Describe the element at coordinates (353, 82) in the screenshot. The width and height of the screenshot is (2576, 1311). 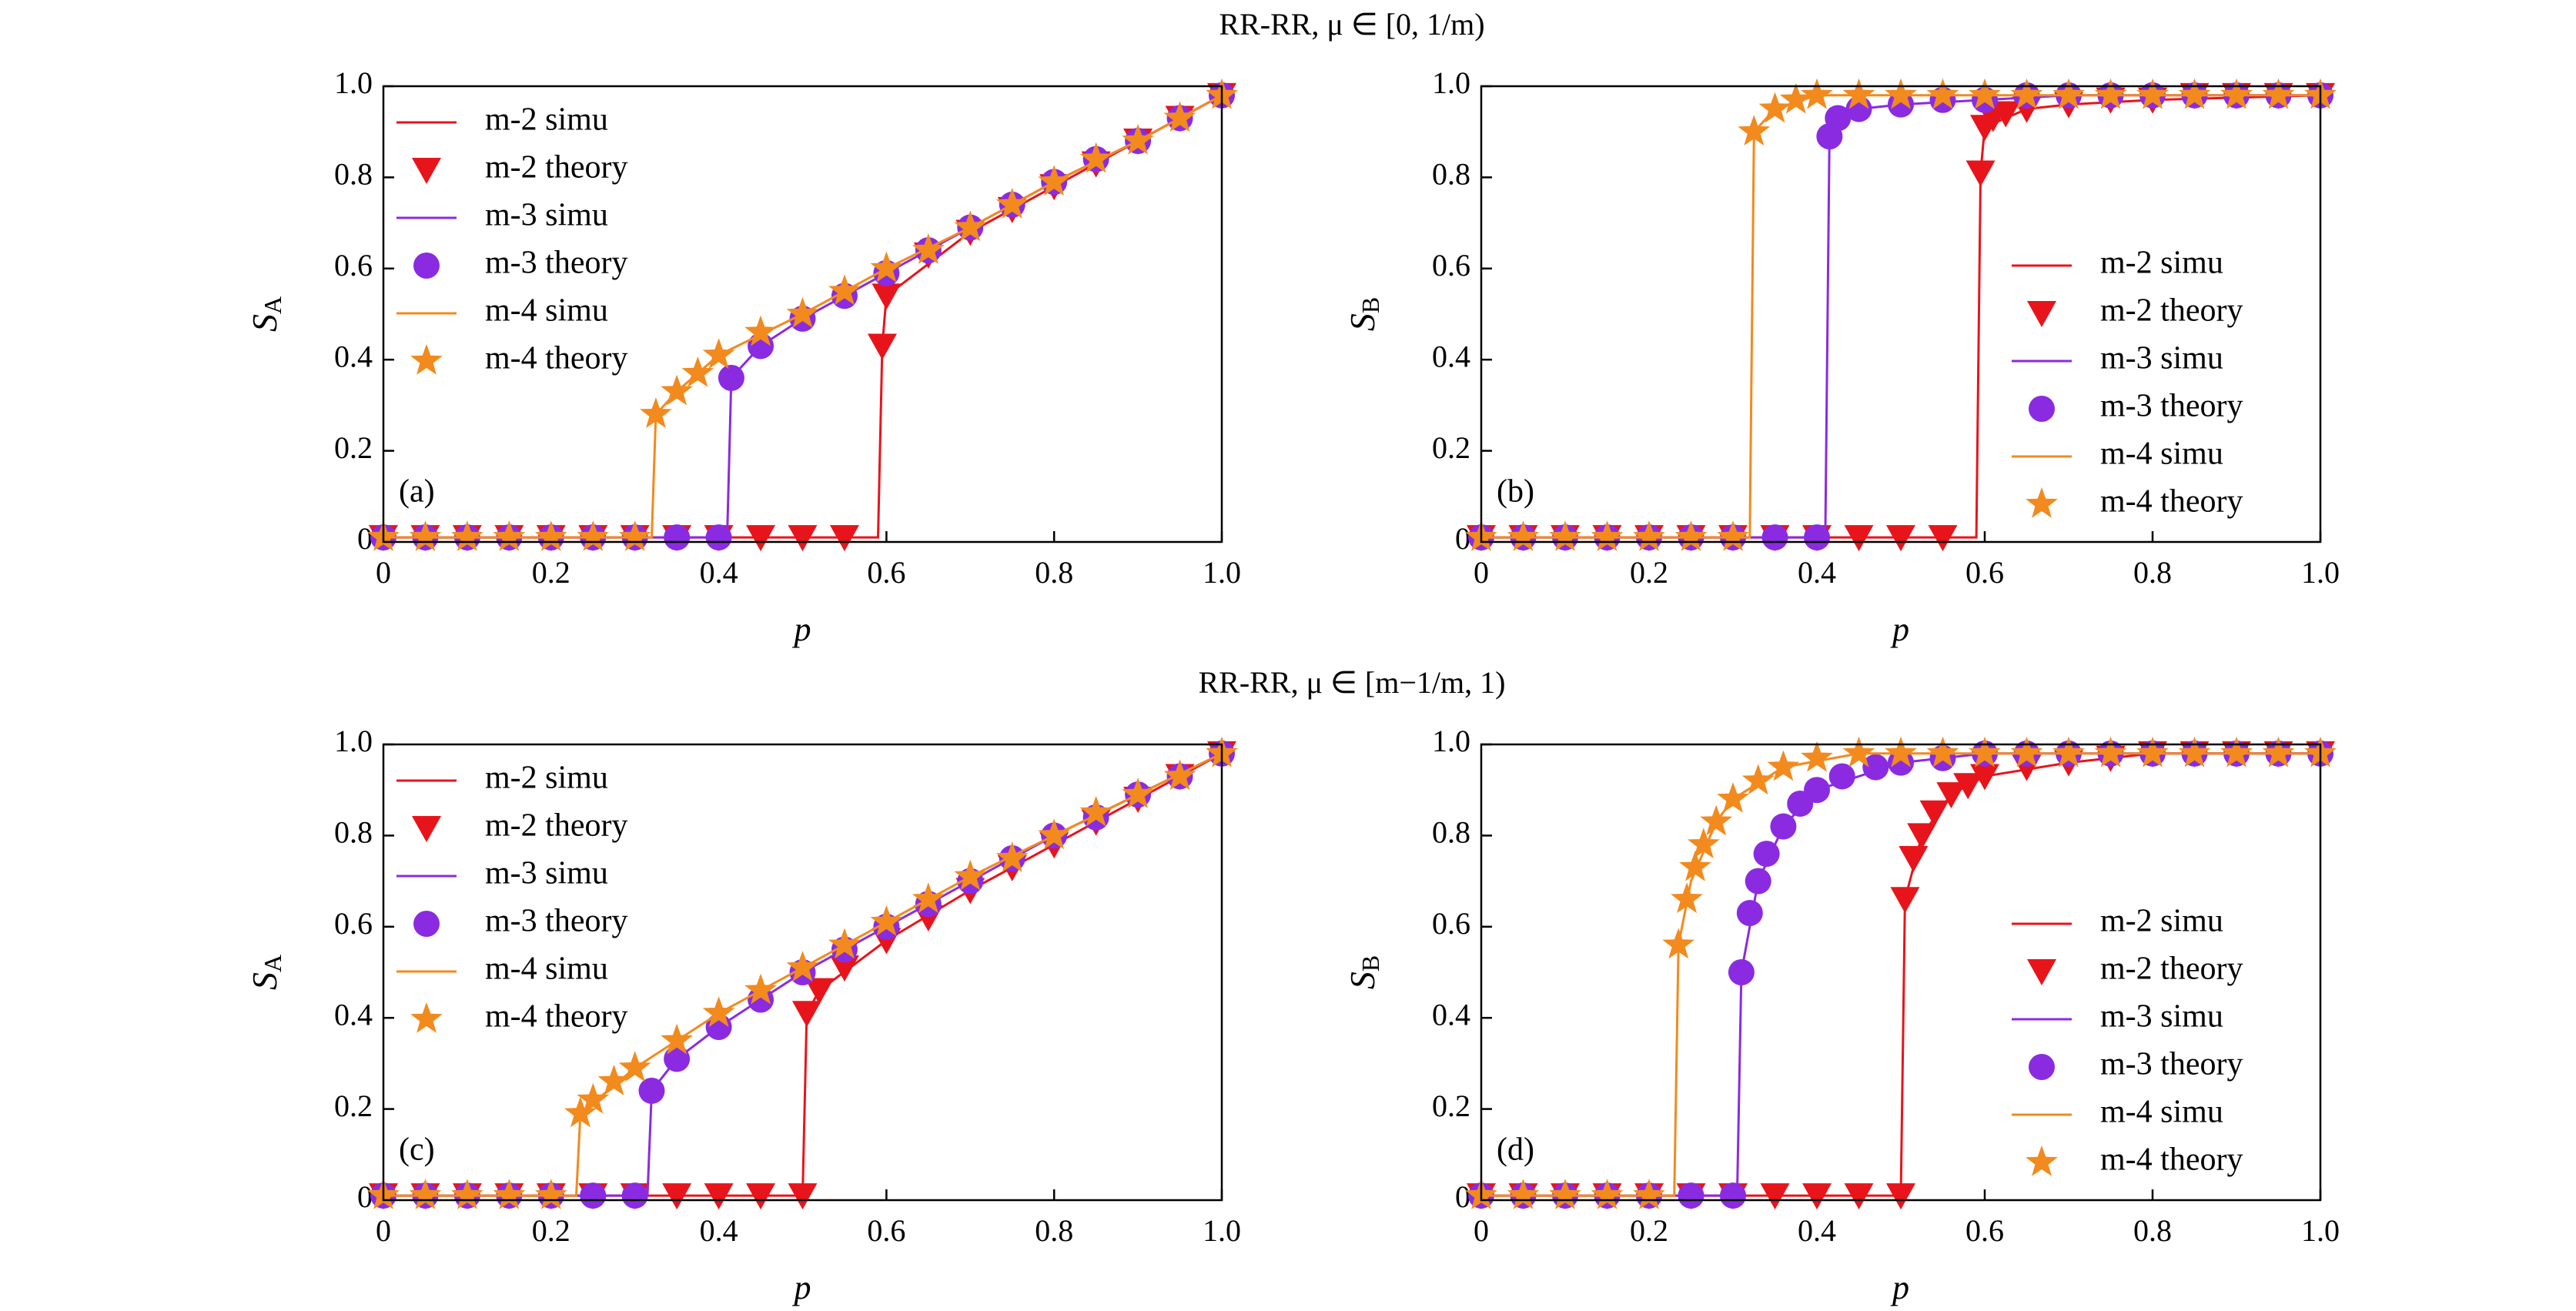
I see `y-tick-label: 1.0` at that location.